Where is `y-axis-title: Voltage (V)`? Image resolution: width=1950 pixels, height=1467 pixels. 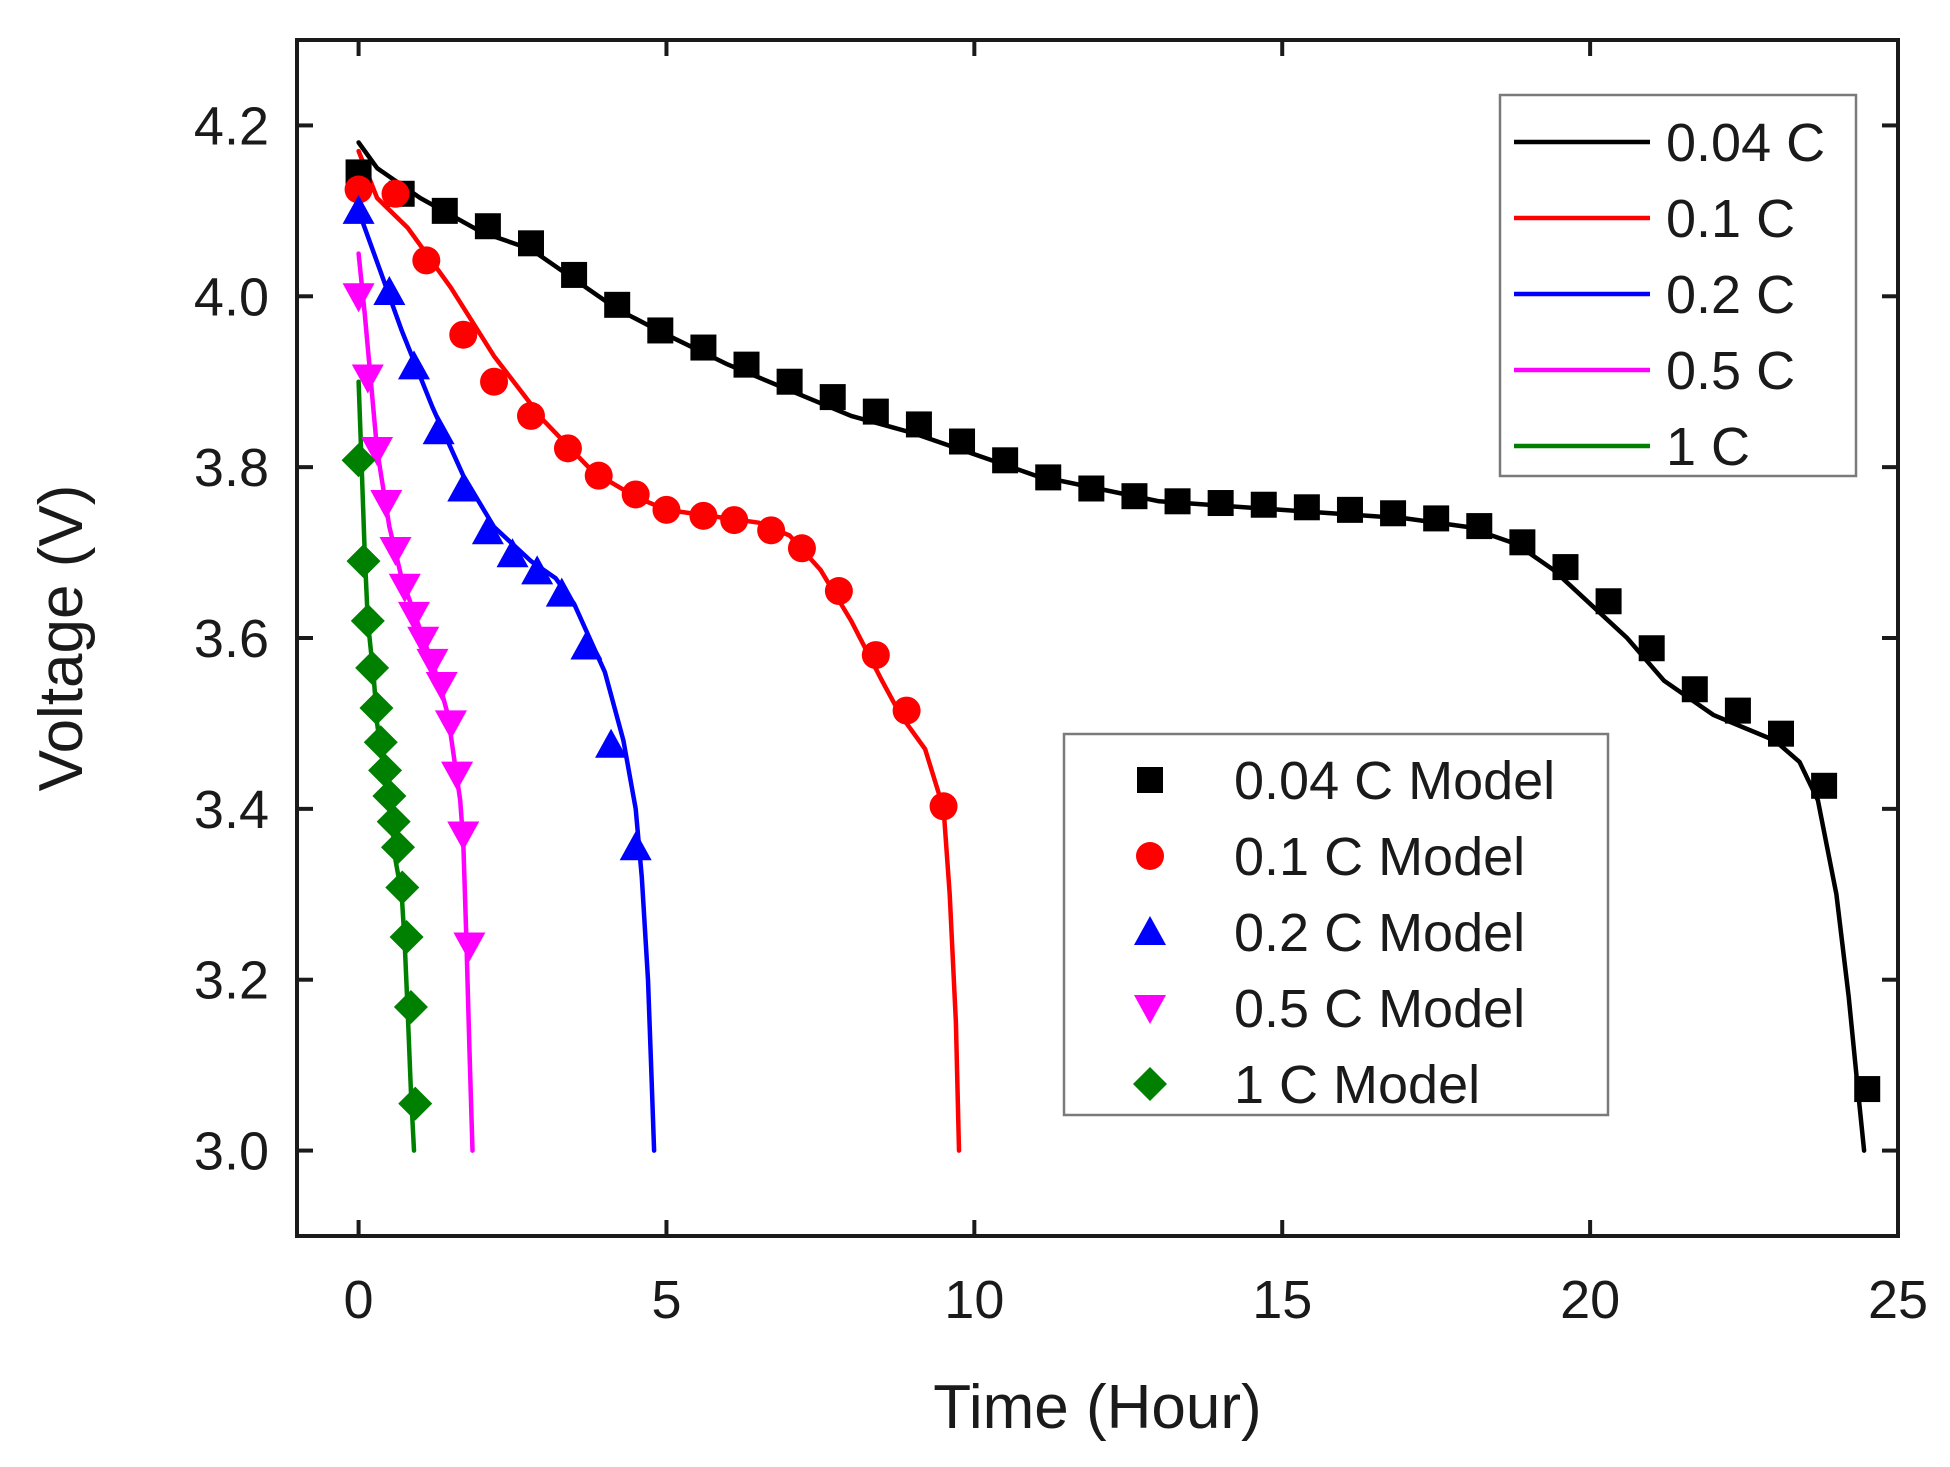
y-axis-title: Voltage (V) is located at coordinates (61, 638).